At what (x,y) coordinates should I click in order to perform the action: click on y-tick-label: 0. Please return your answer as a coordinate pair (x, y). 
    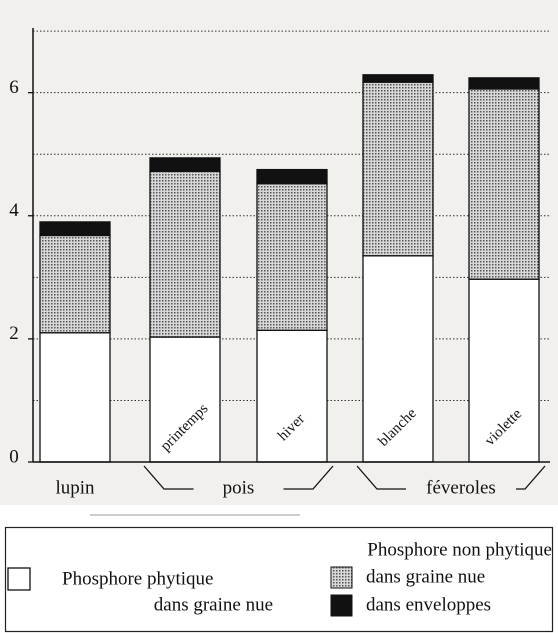
    Looking at the image, I should click on (14, 456).